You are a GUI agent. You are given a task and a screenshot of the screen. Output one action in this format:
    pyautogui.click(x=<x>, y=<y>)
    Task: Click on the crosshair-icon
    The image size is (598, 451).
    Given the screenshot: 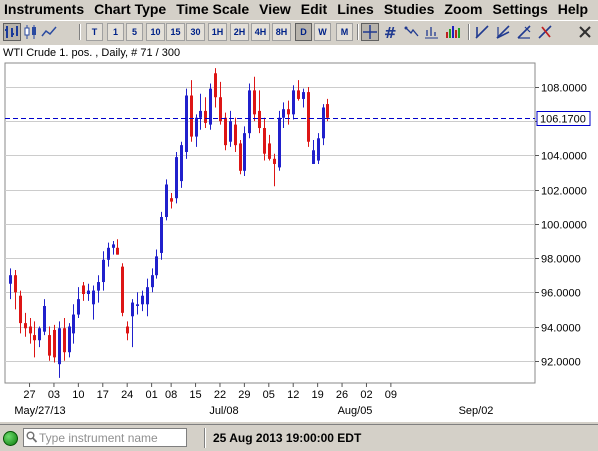 What is the action you would take?
    pyautogui.click(x=370, y=32)
    